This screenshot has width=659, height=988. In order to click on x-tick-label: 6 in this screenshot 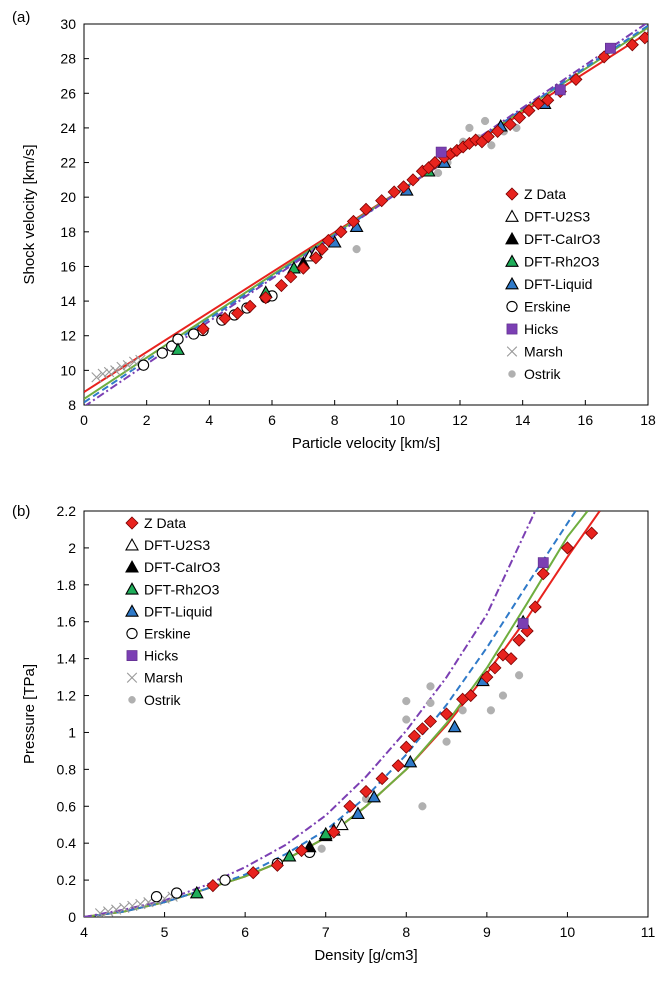, I will do `click(245, 932)`.